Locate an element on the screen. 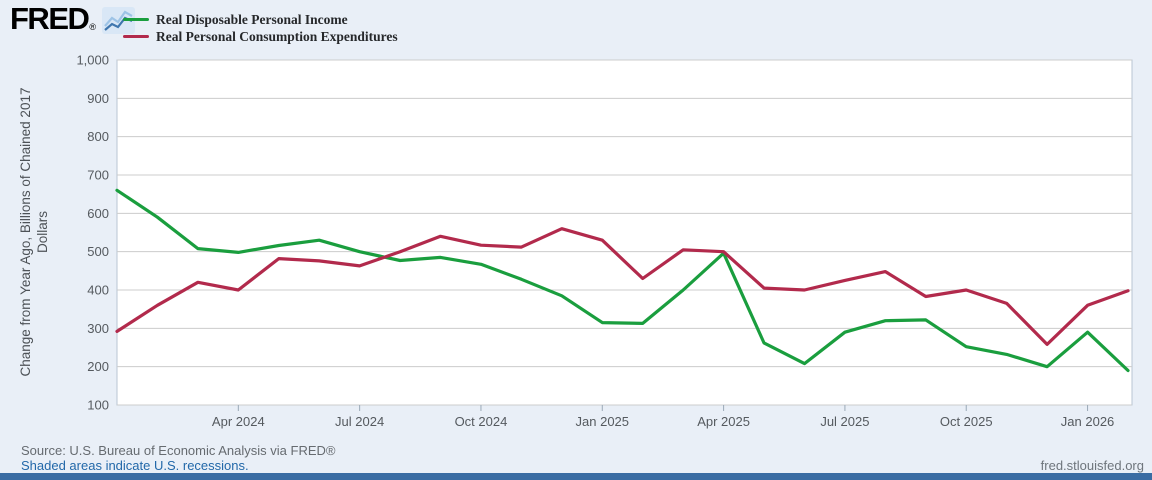 This screenshot has height=480, width=1152. y-tick-label: 700 is located at coordinates (98, 175).